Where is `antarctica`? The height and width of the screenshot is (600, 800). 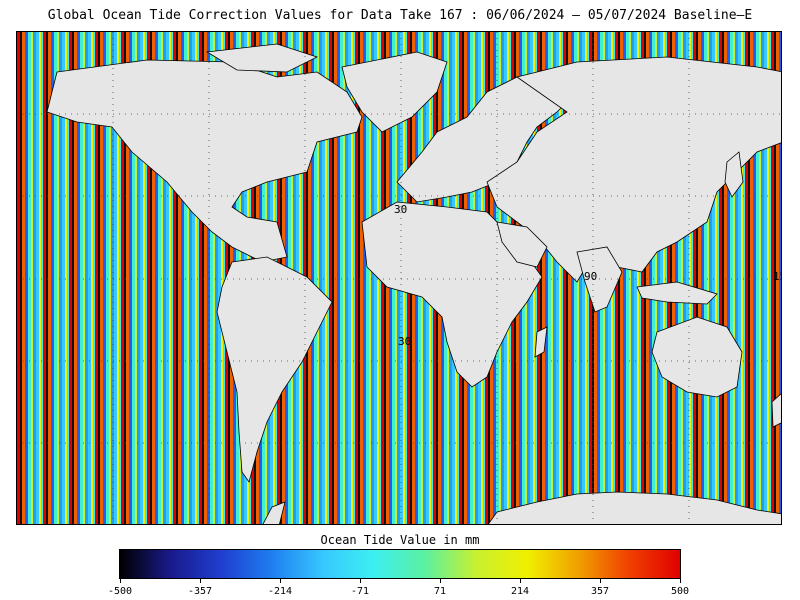 antarctica is located at coordinates (634, 507).